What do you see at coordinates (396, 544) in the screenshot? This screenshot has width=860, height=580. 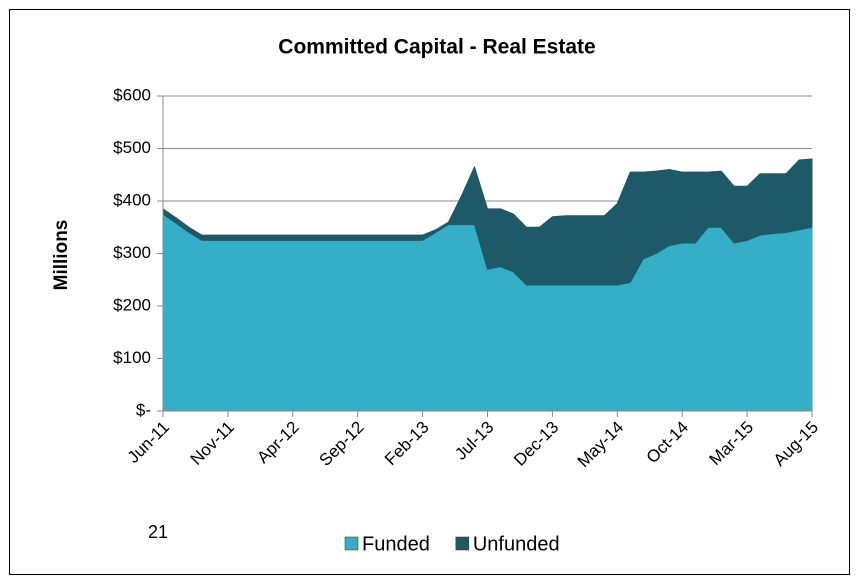 I see `legend-label: Funded` at bounding box center [396, 544].